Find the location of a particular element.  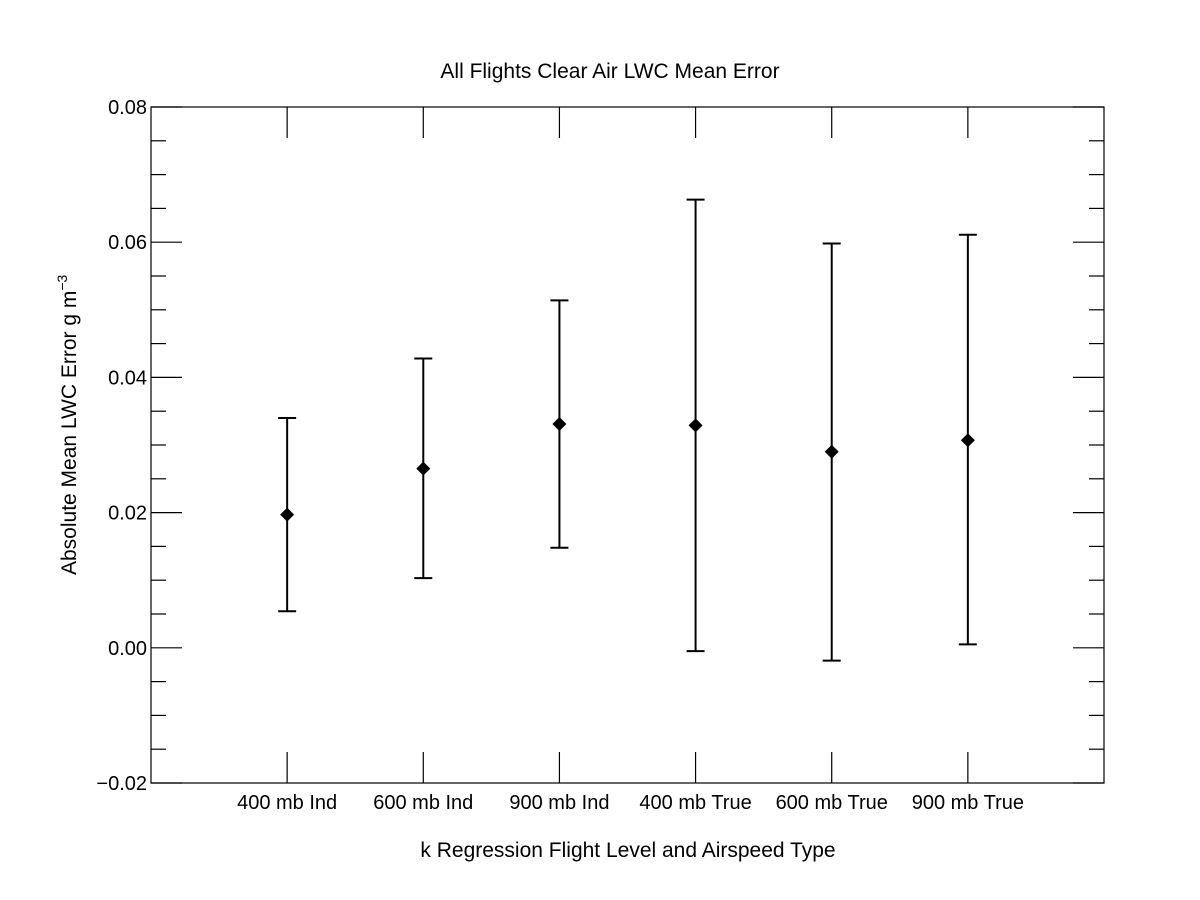

y-tick-label: 0.04 is located at coordinates (127, 378).